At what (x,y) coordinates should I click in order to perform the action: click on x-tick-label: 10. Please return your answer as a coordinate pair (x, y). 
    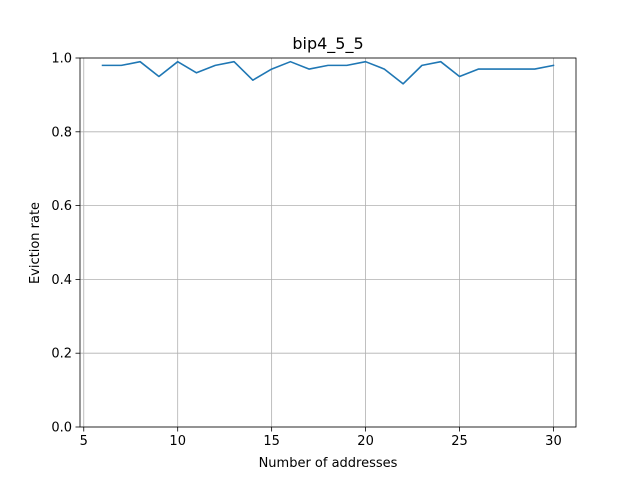
    Looking at the image, I should click on (177, 441).